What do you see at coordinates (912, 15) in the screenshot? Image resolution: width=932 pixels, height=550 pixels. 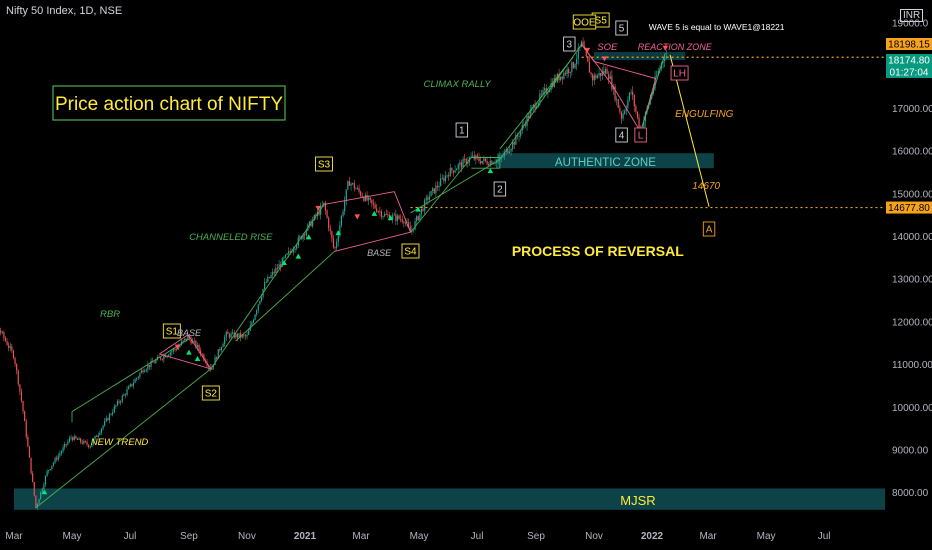 I see `currency-badge: INR` at bounding box center [912, 15].